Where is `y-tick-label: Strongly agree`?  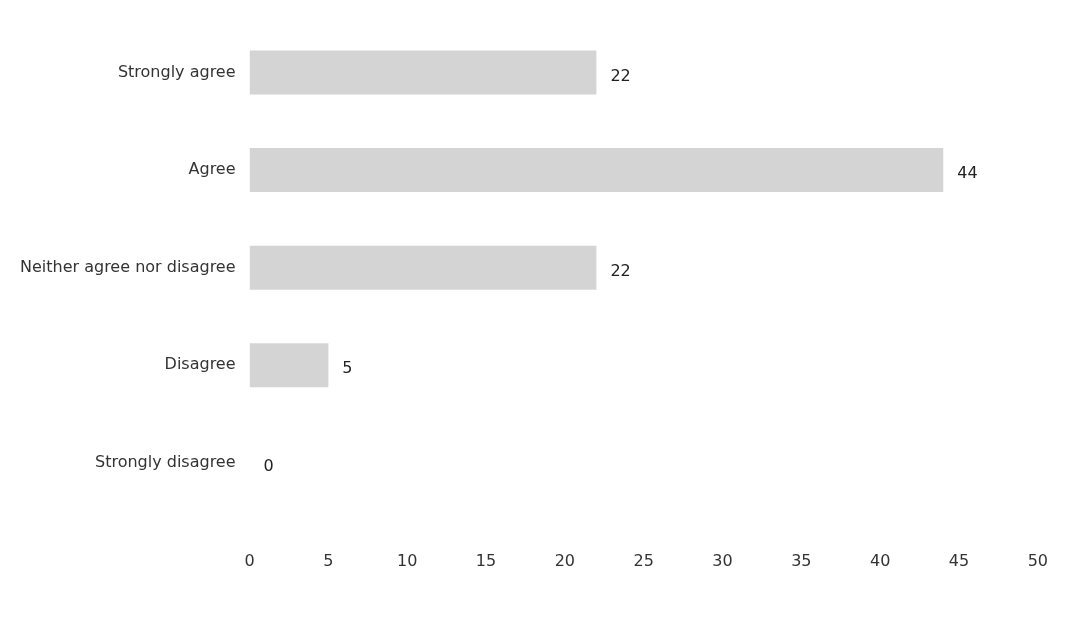 y-tick-label: Strongly agree is located at coordinates (176, 71).